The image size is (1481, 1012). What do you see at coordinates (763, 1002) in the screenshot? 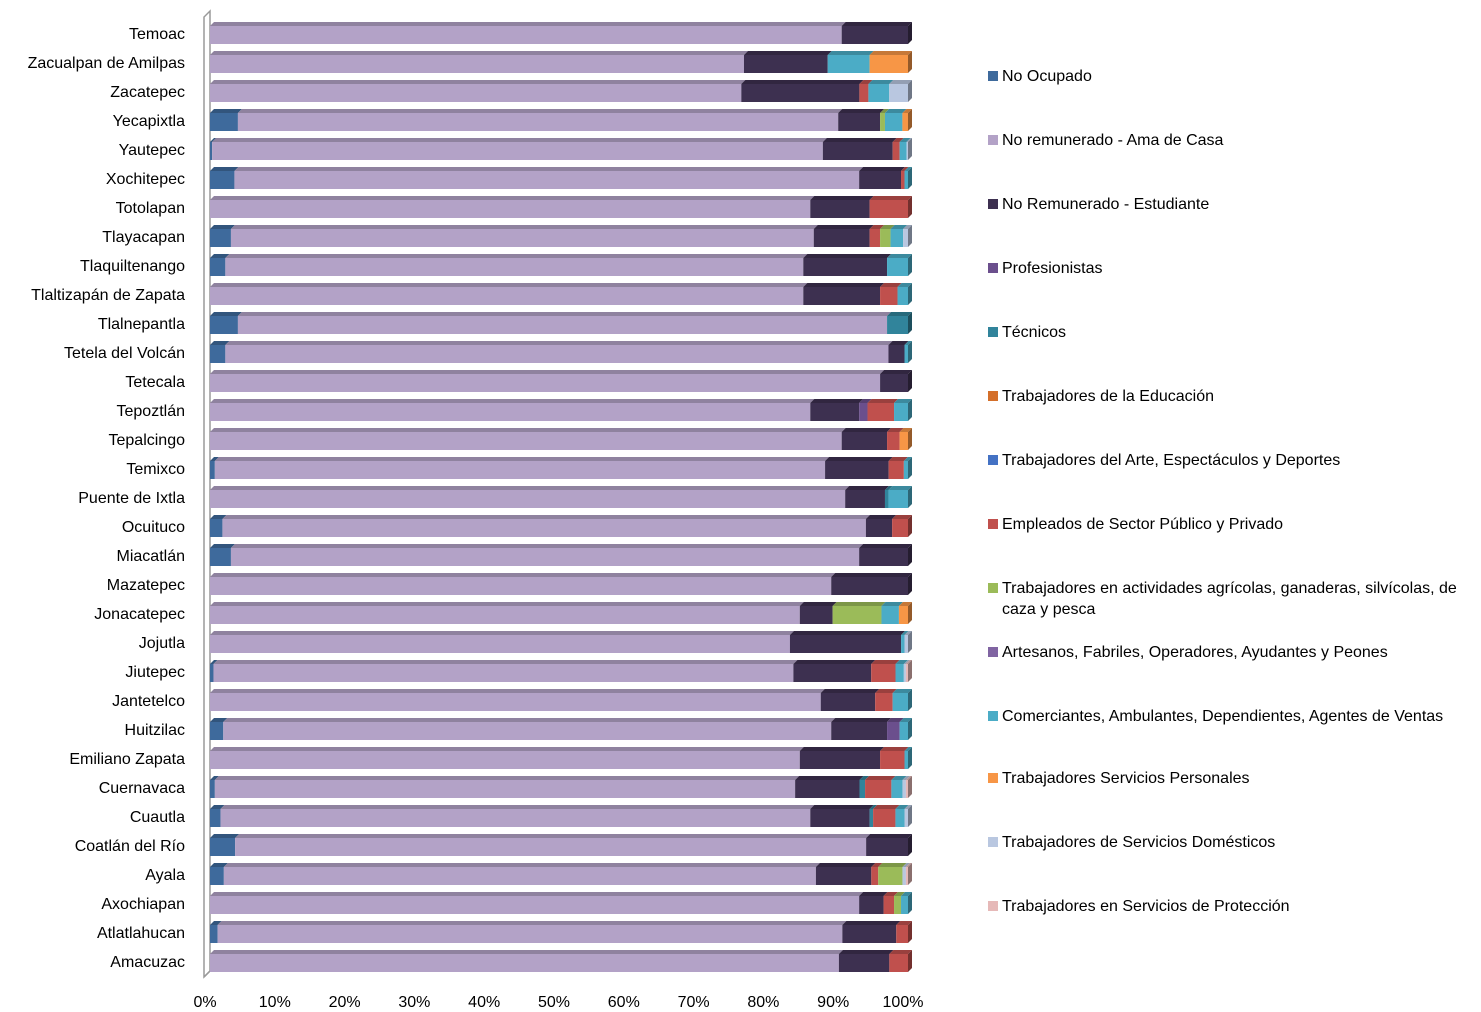
I see `x-tick-label: 80%` at bounding box center [763, 1002].